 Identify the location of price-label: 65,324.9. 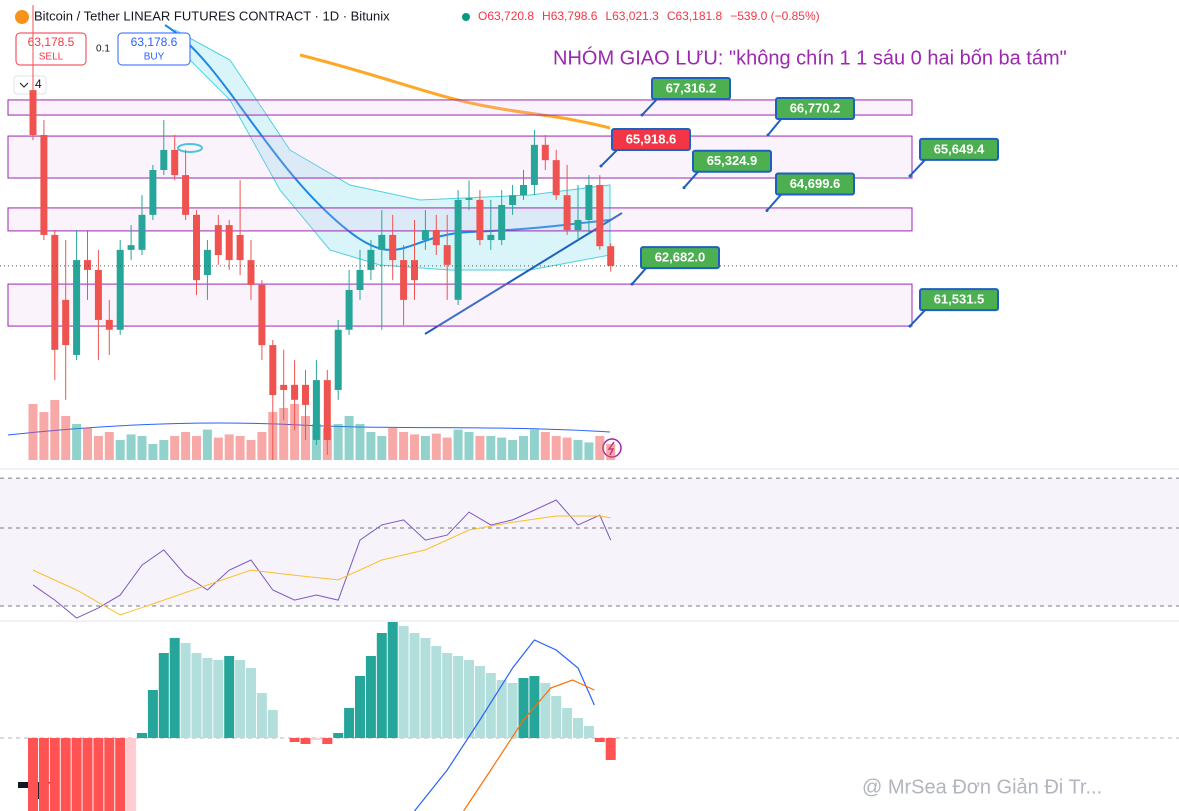
(732, 160).